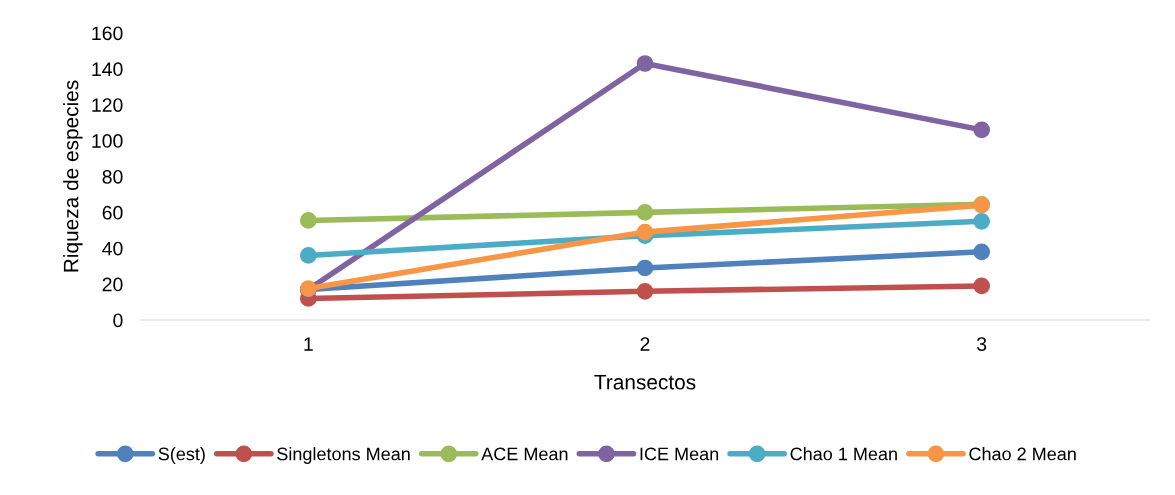  I want to click on y-tick-label: 140, so click(107, 69).